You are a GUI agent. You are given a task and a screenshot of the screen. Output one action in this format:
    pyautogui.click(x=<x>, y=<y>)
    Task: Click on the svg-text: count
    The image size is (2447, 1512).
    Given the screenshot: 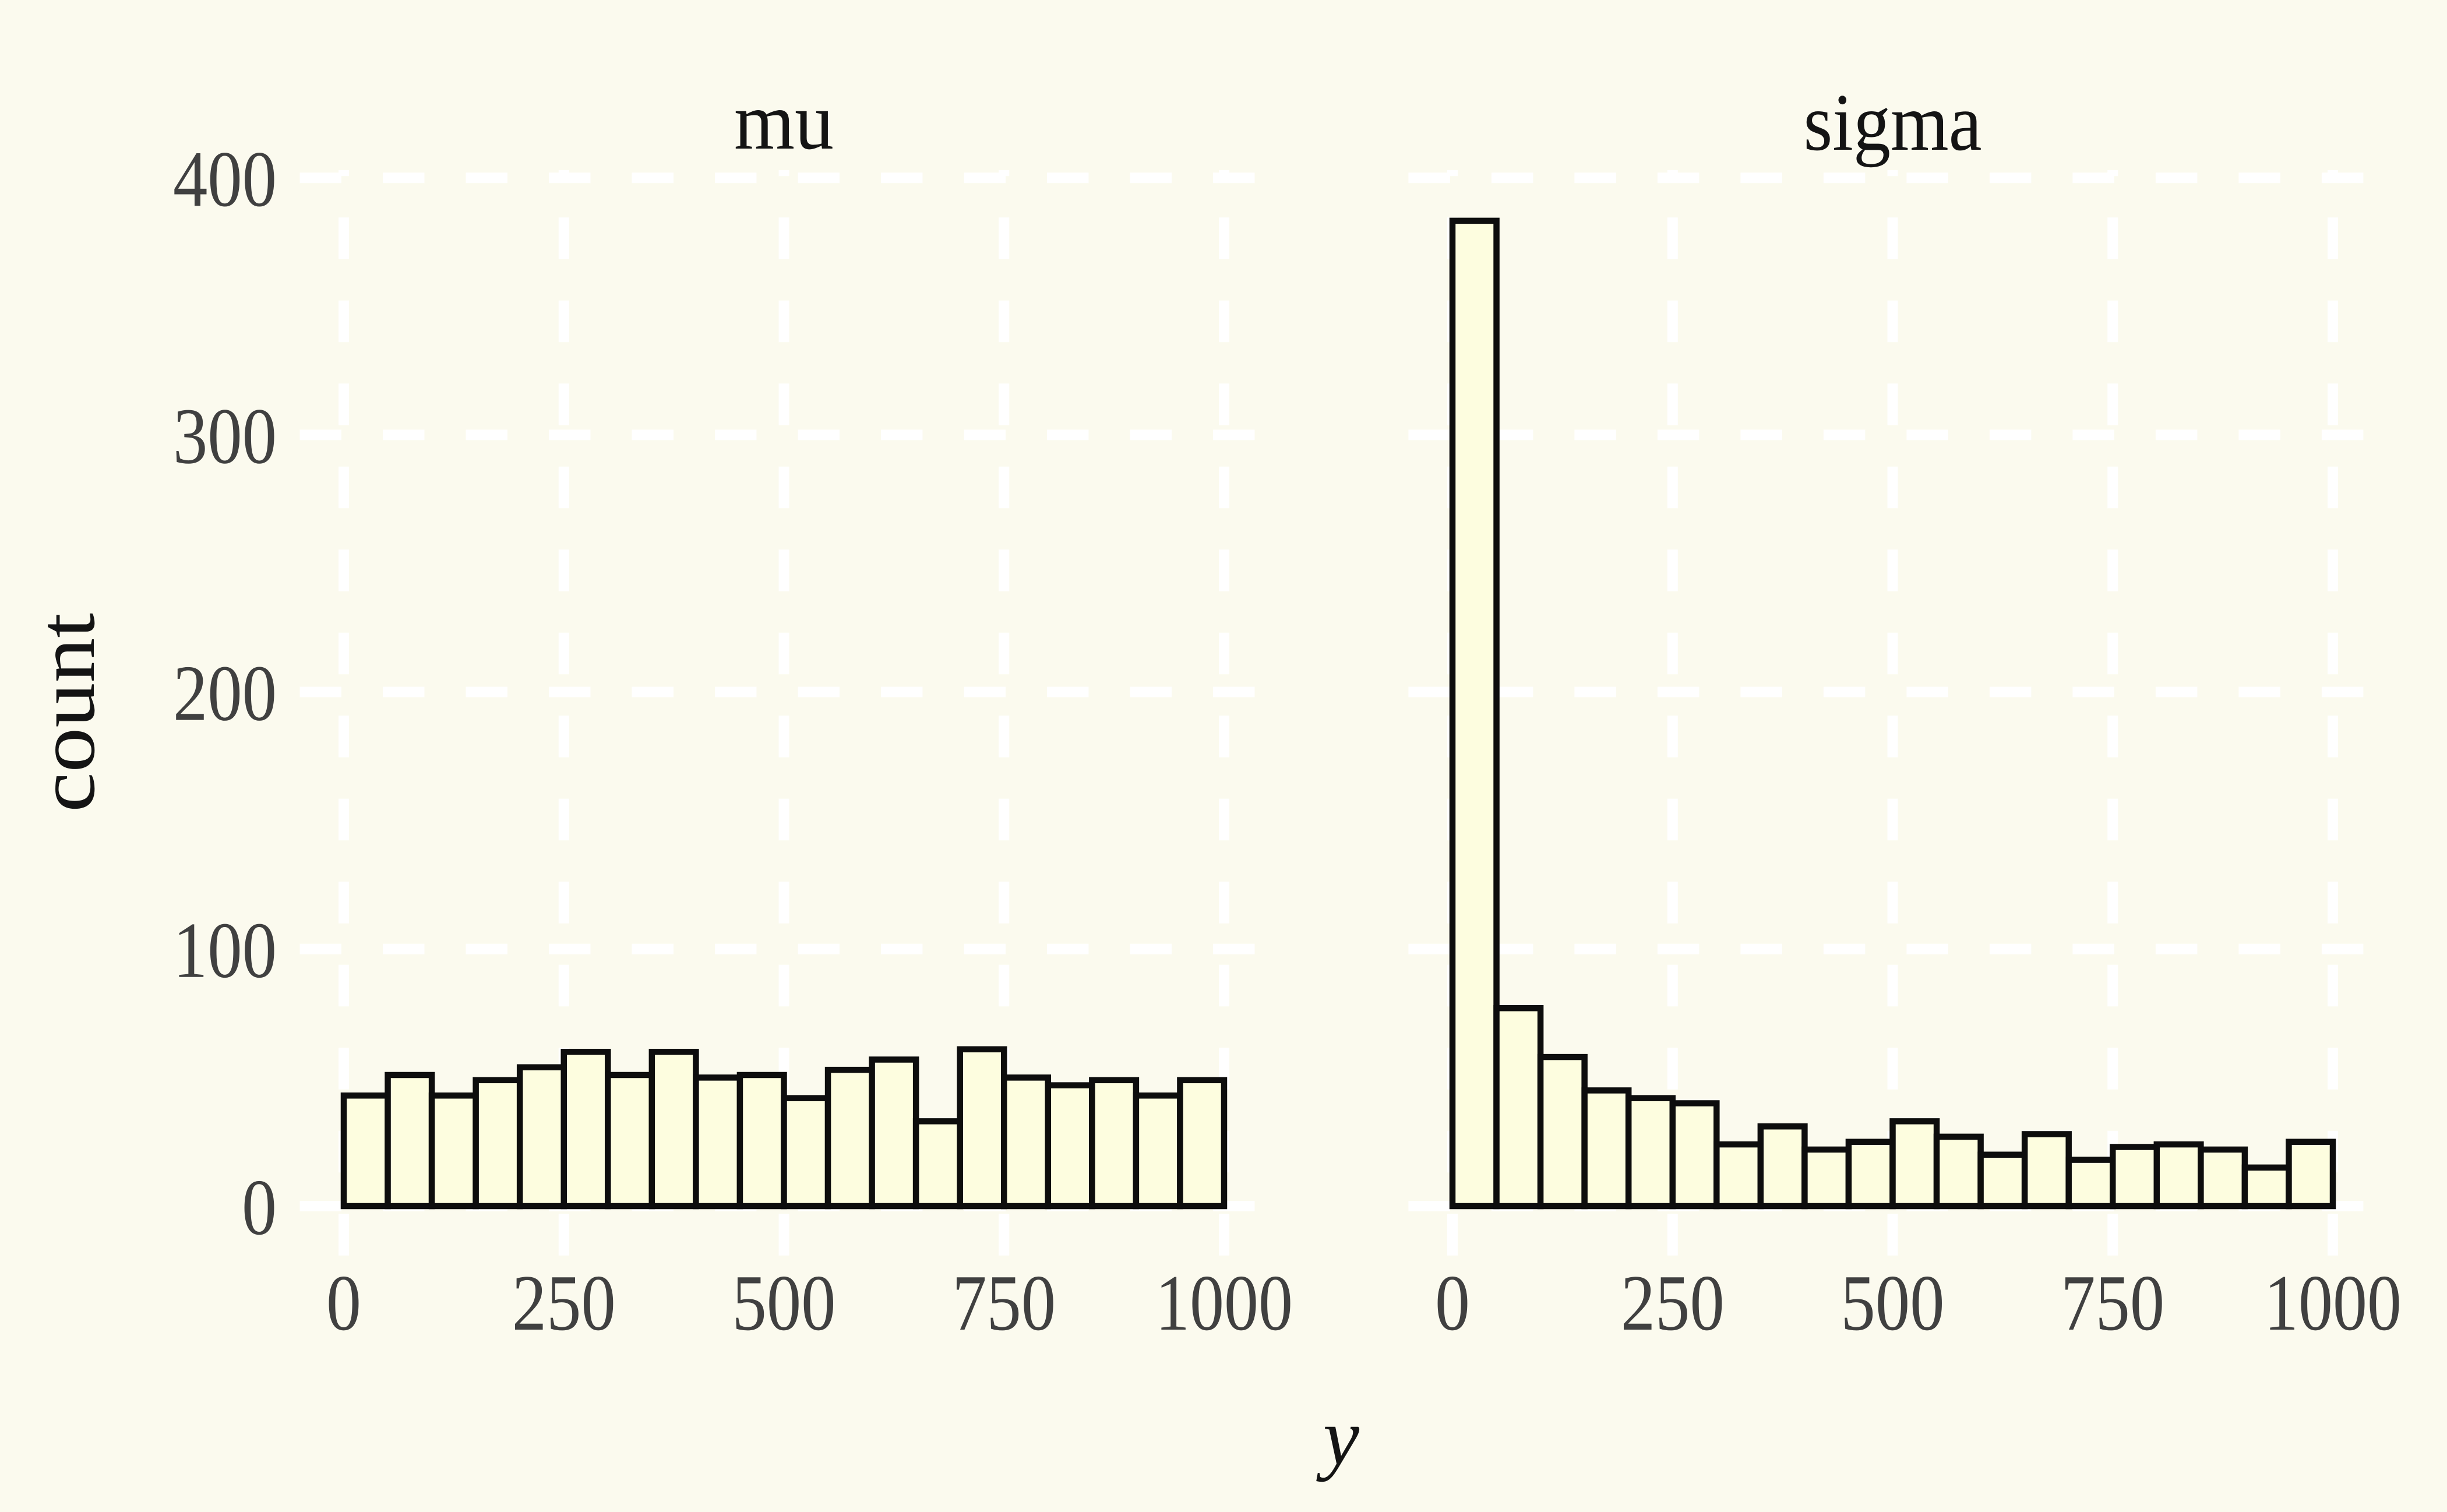 What is the action you would take?
    pyautogui.click(x=67, y=713)
    